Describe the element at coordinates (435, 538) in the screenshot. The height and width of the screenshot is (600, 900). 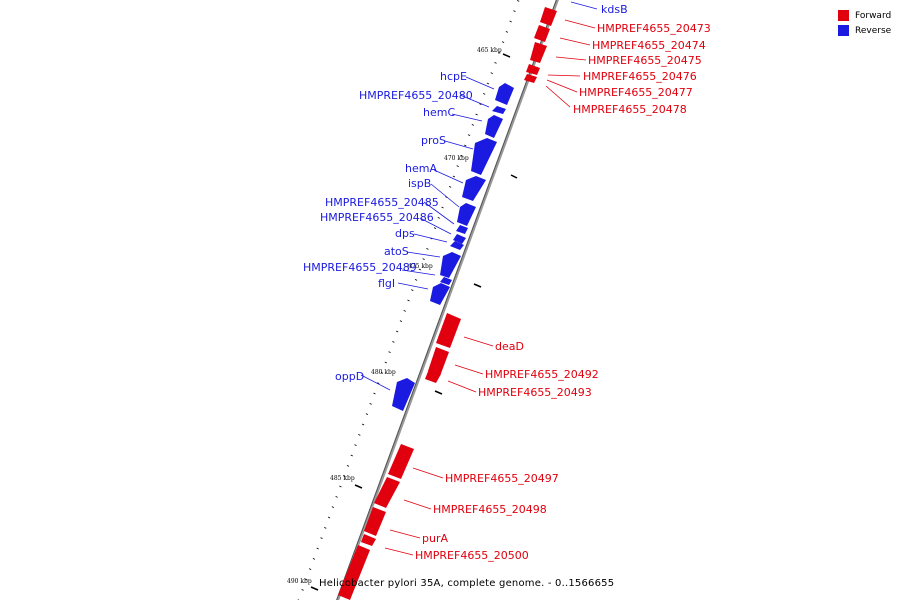
I see `gene-label-purA: purA` at that location.